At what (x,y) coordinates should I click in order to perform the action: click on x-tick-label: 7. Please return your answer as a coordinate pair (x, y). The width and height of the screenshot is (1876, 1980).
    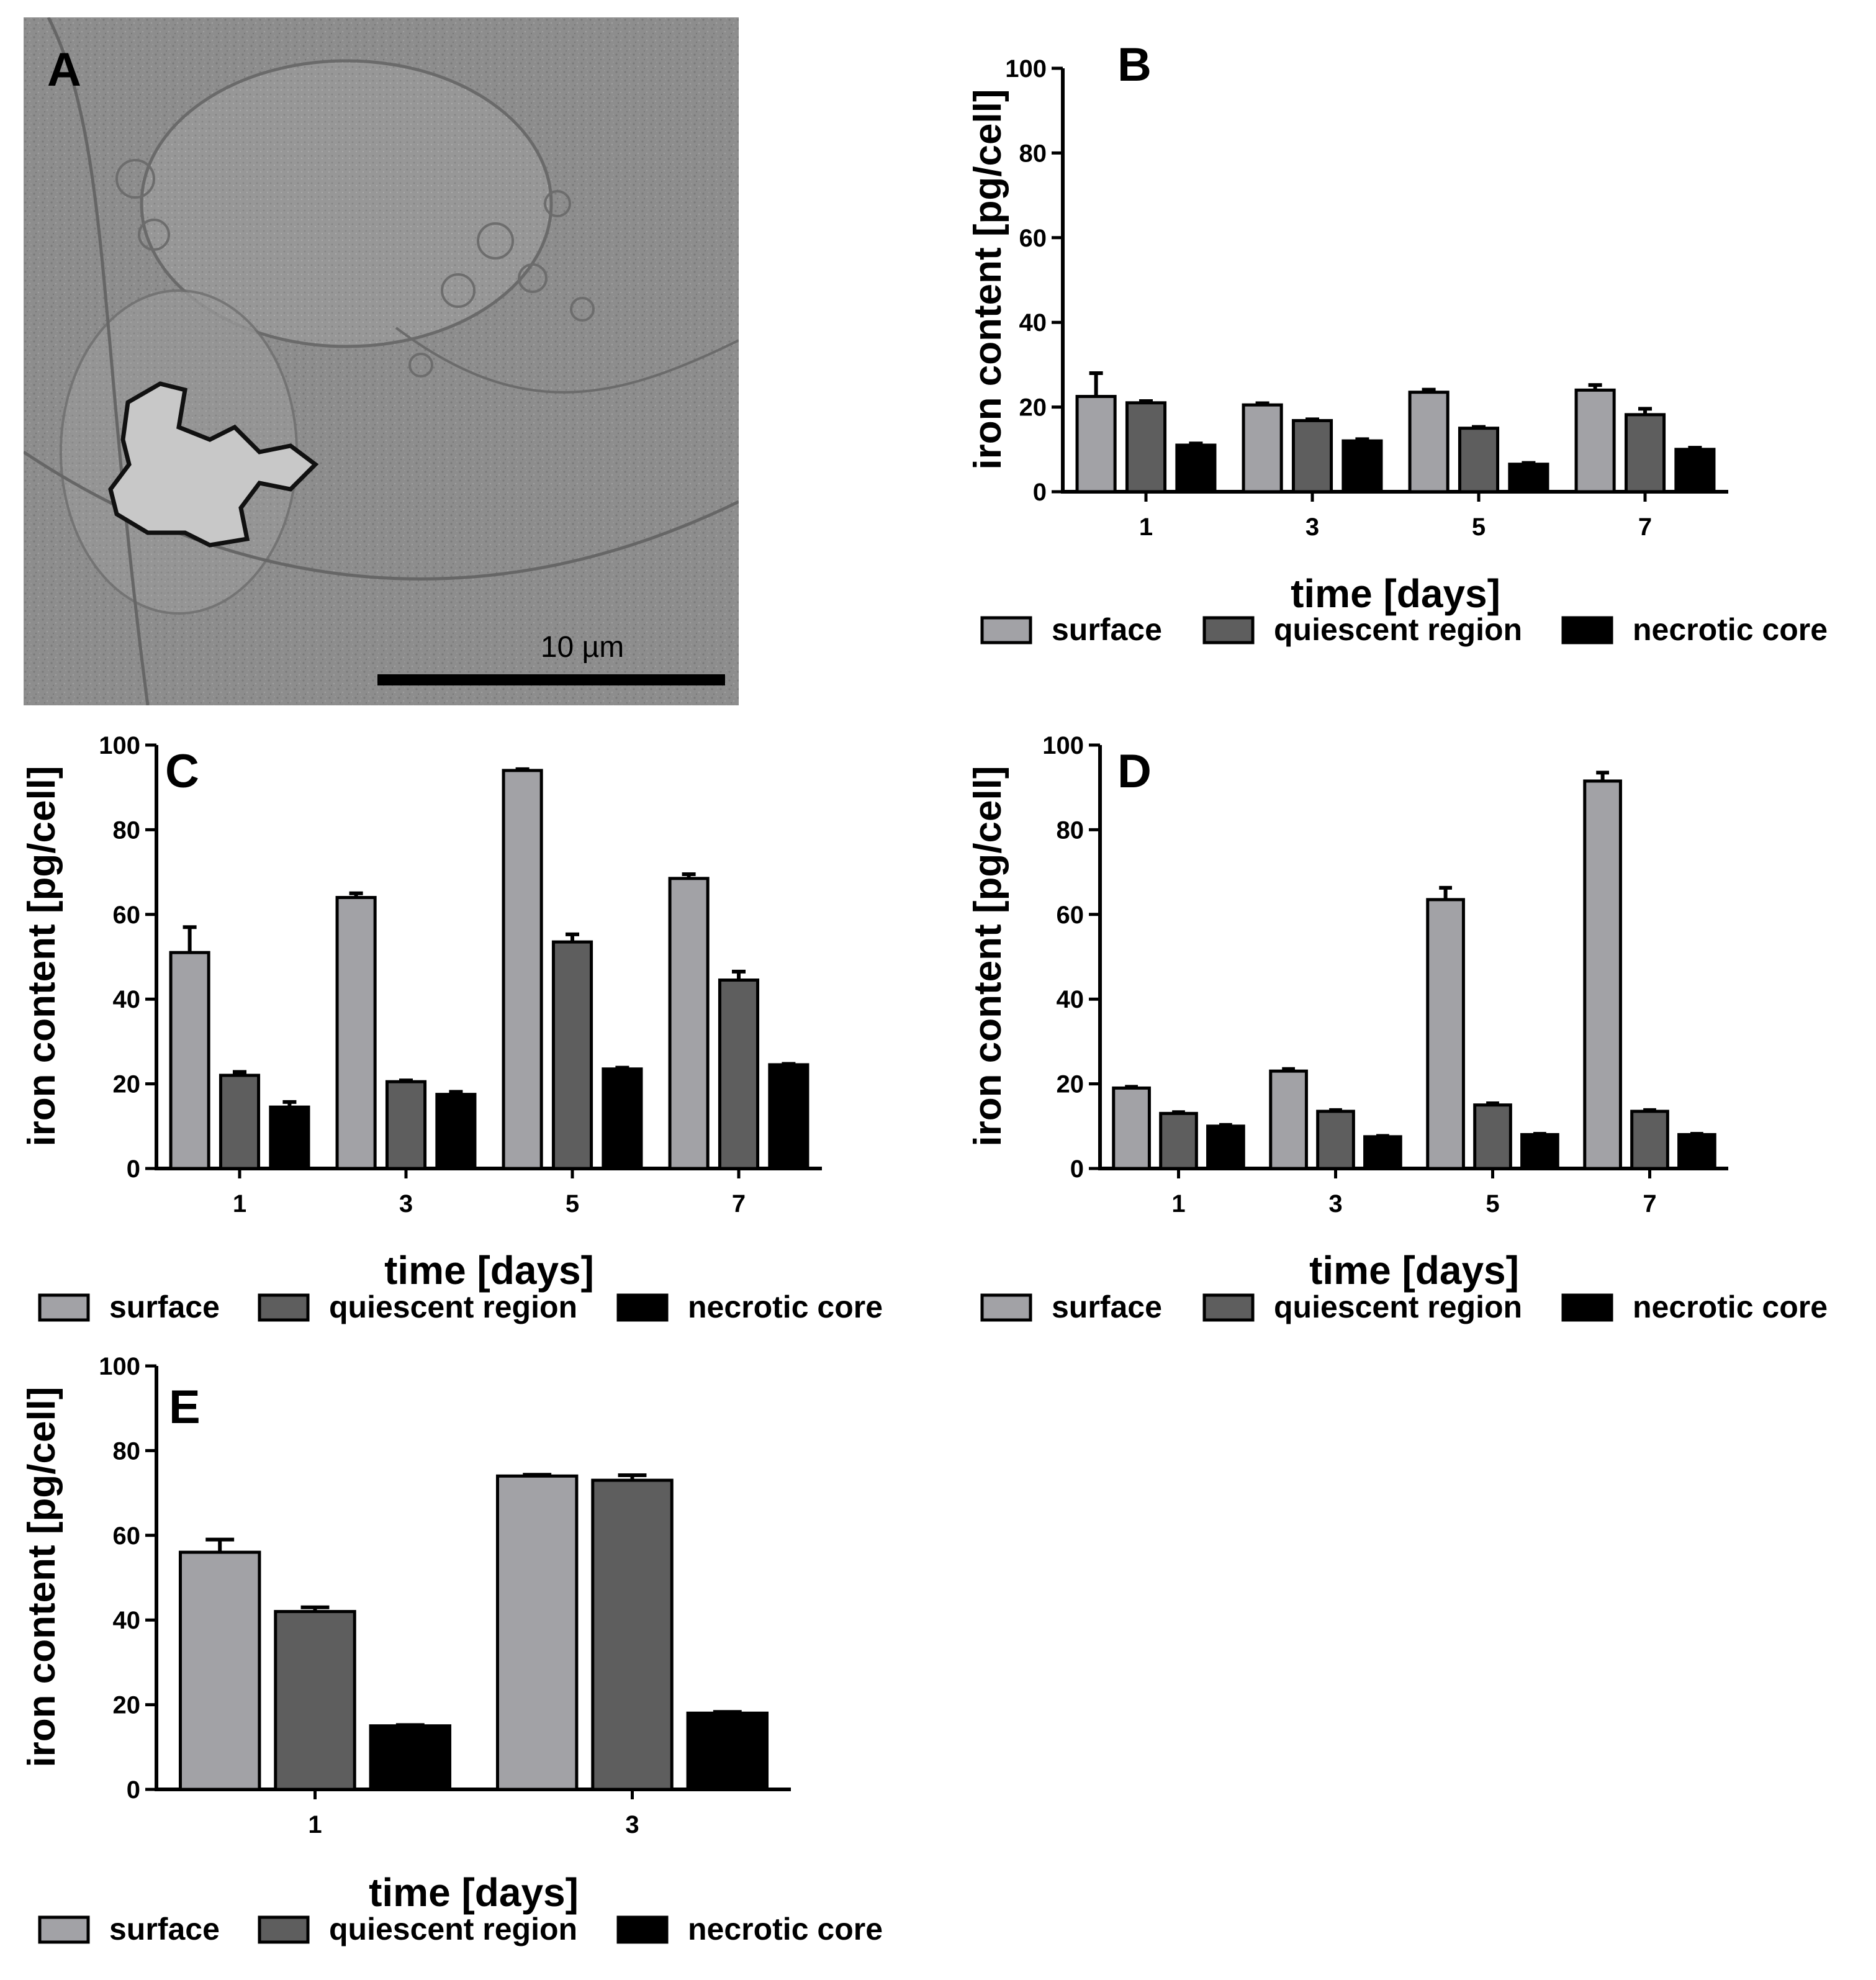
    Looking at the image, I should click on (1649, 1204).